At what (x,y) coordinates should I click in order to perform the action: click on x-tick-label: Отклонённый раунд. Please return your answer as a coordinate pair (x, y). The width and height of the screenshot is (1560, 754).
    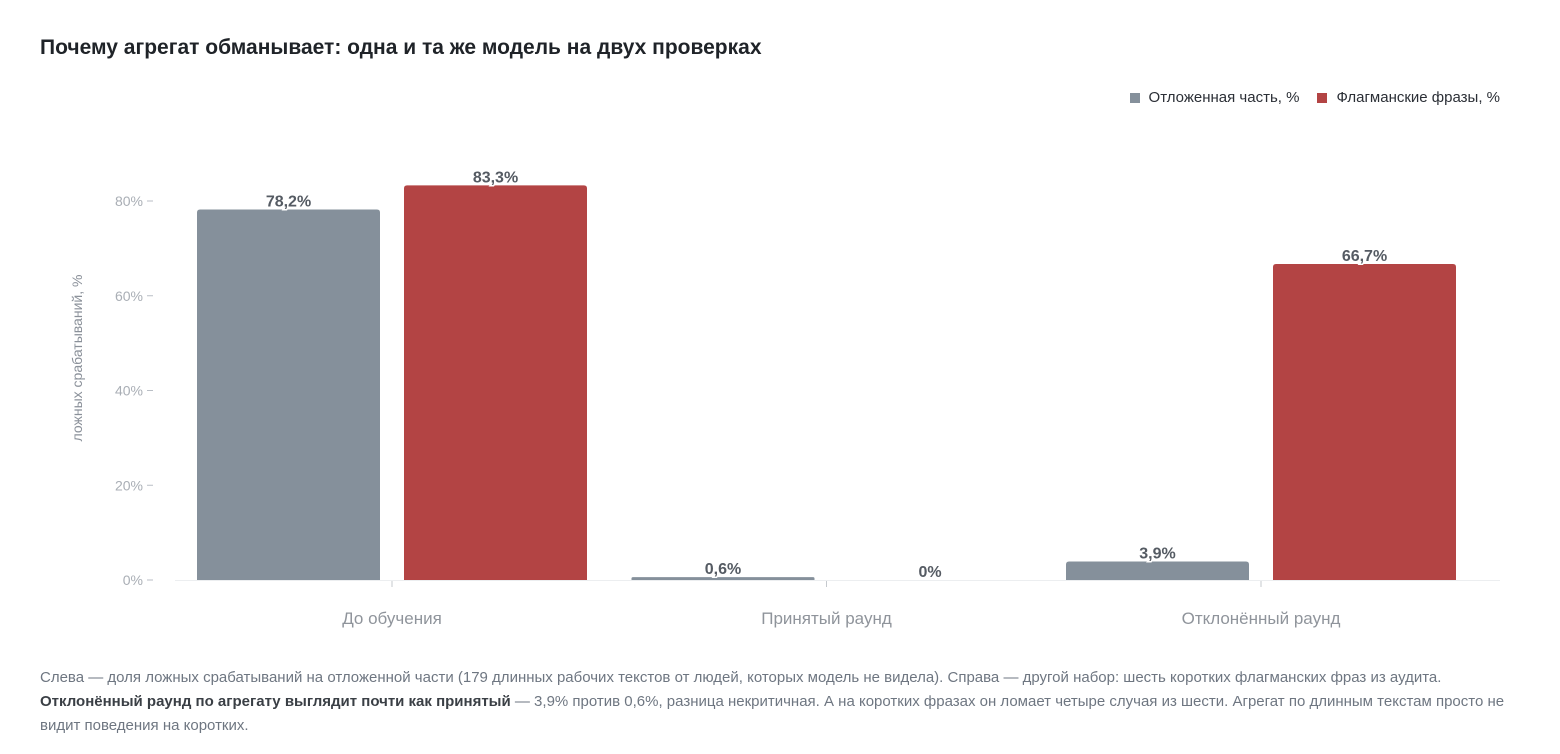
    Looking at the image, I should click on (1261, 618).